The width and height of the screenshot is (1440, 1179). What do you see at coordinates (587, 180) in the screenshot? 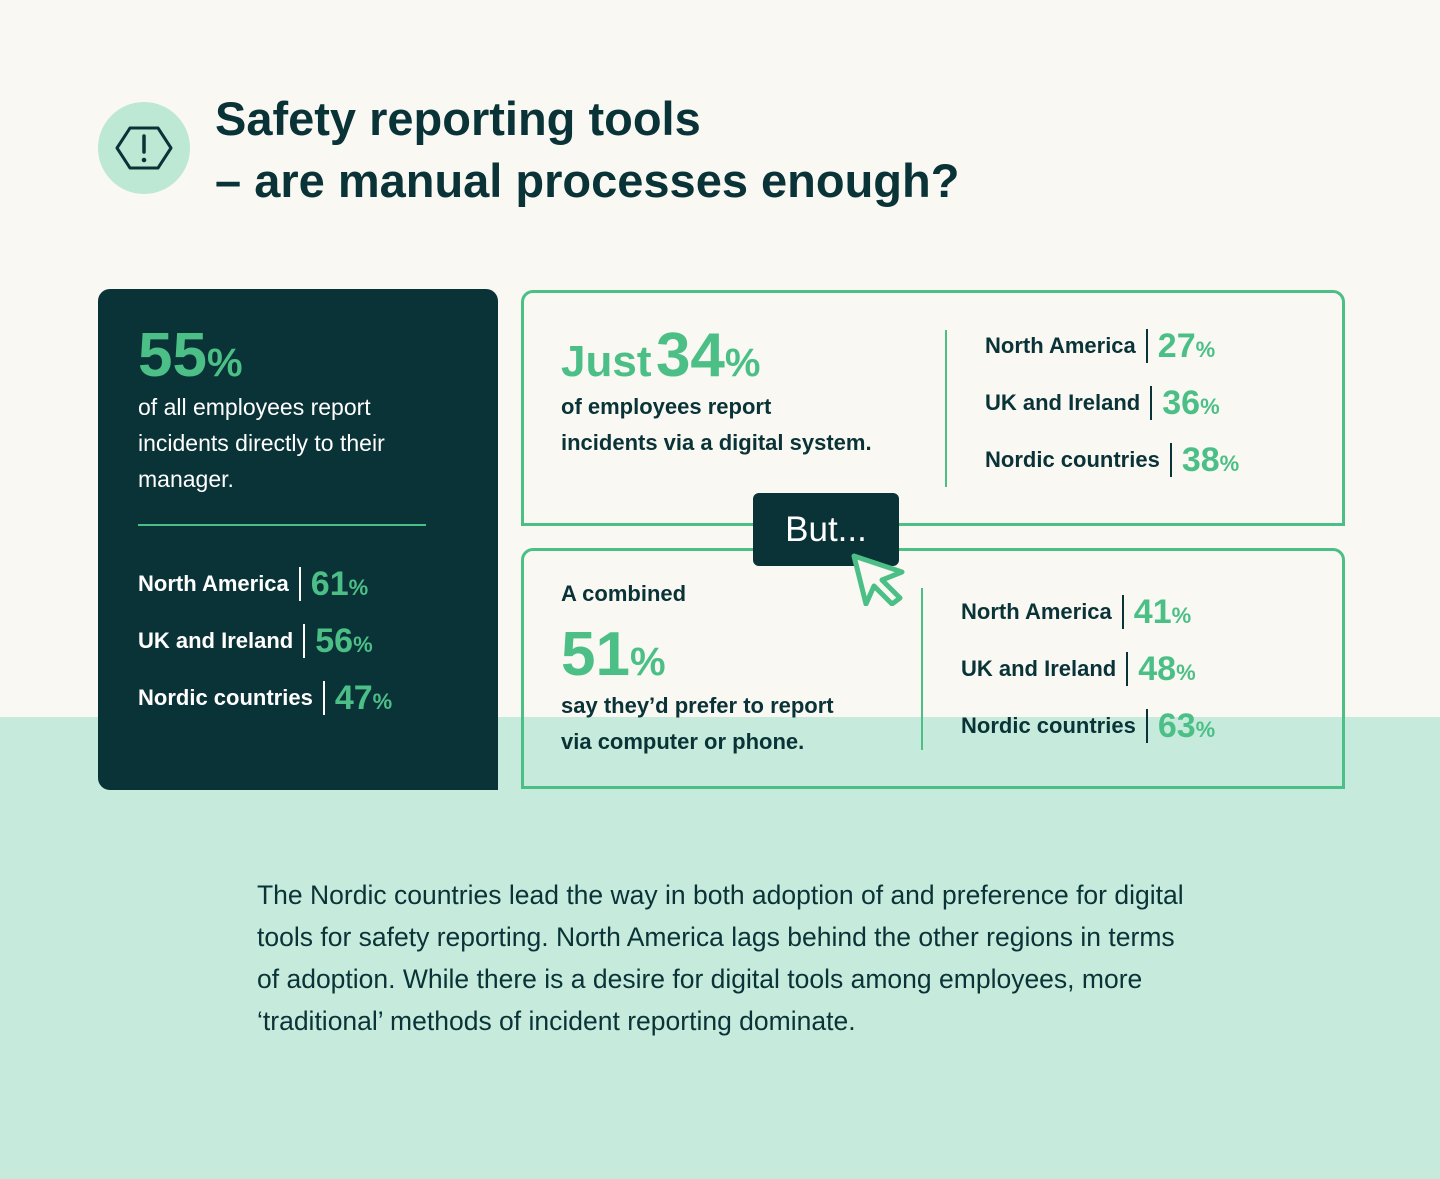
I see `title-line: – are manual processes enough?` at bounding box center [587, 180].